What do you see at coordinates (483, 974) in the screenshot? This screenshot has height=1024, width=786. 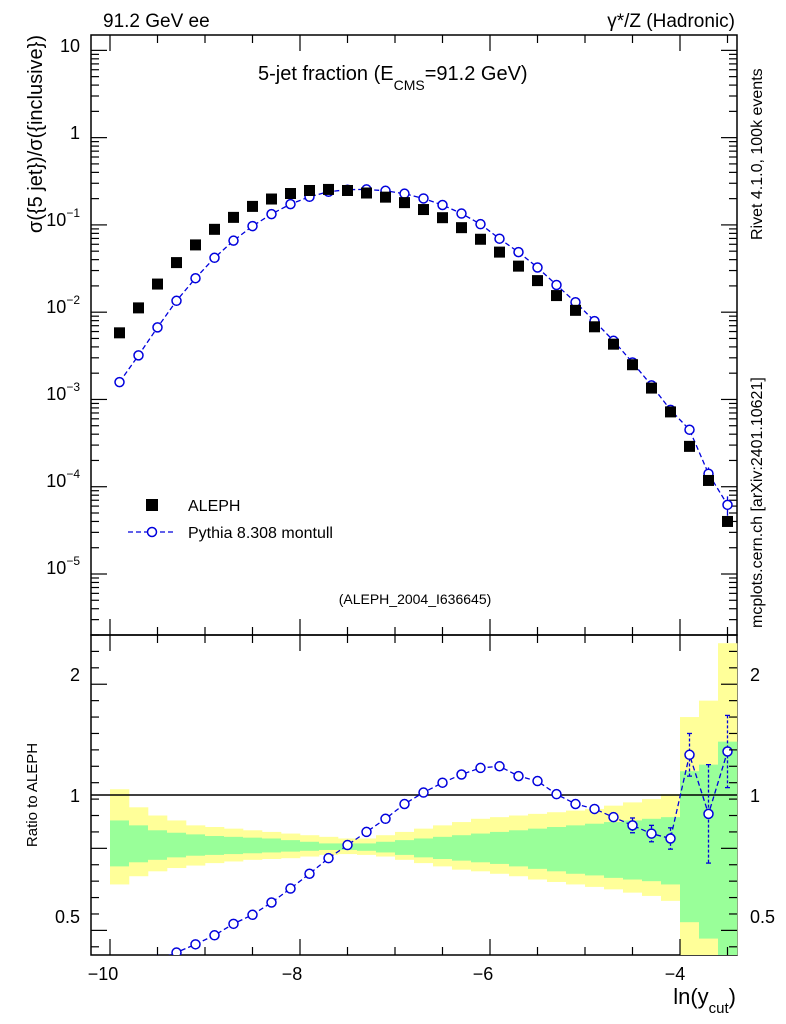 I see `x-tick-label: −6` at bounding box center [483, 974].